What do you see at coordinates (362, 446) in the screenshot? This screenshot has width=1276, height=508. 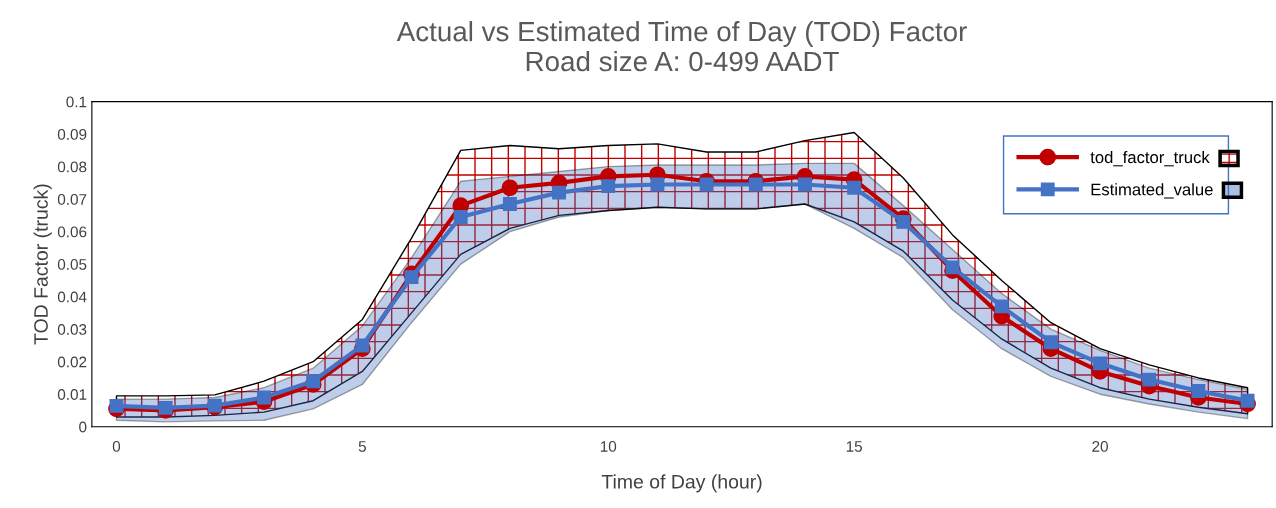 I see `x-tick-label: 5` at bounding box center [362, 446].